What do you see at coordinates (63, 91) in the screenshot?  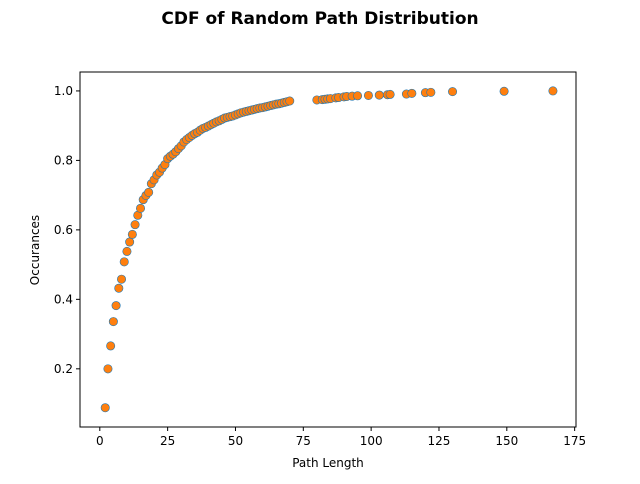 I see `y-tick-label: 1.0` at bounding box center [63, 91].